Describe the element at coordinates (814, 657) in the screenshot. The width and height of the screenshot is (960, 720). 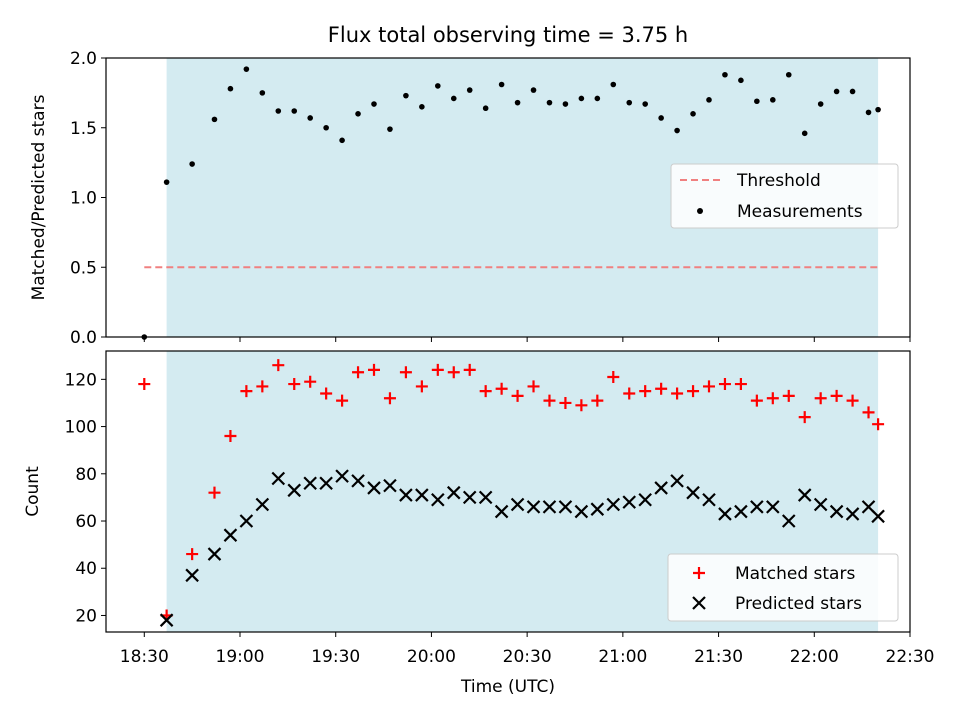
I see `x-tick-label: 22:00` at that location.